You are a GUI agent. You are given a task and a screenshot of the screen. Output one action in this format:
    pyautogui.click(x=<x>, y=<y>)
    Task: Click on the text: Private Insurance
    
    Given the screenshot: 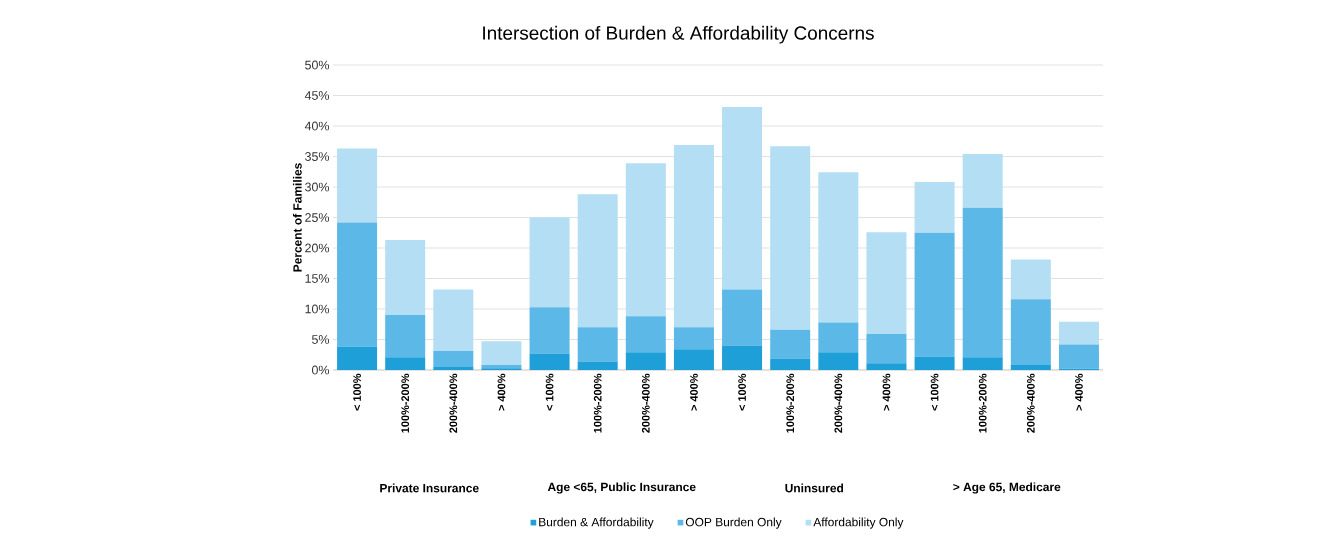 What is the action you would take?
    pyautogui.click(x=429, y=488)
    